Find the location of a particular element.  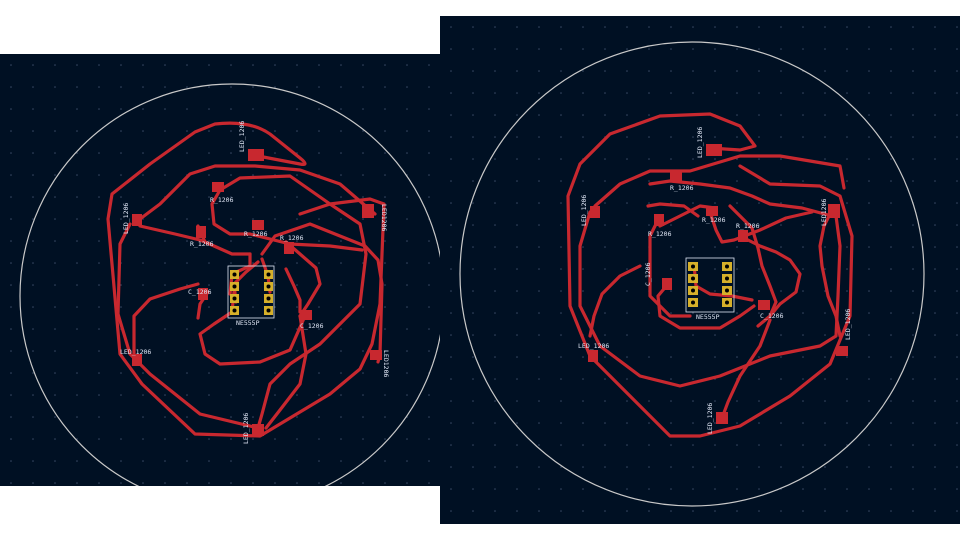

led-bottom-right-label: LED1206 is located at coordinates (386, 363).